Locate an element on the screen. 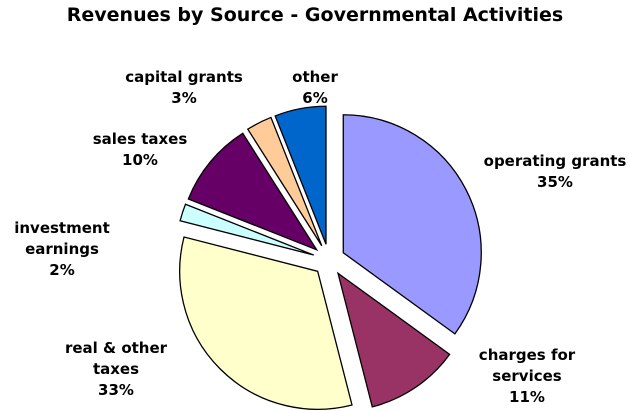 Image resolution: width=630 pixels, height=411 pixels. pie-slice-sales-taxes is located at coordinates (253, 192).